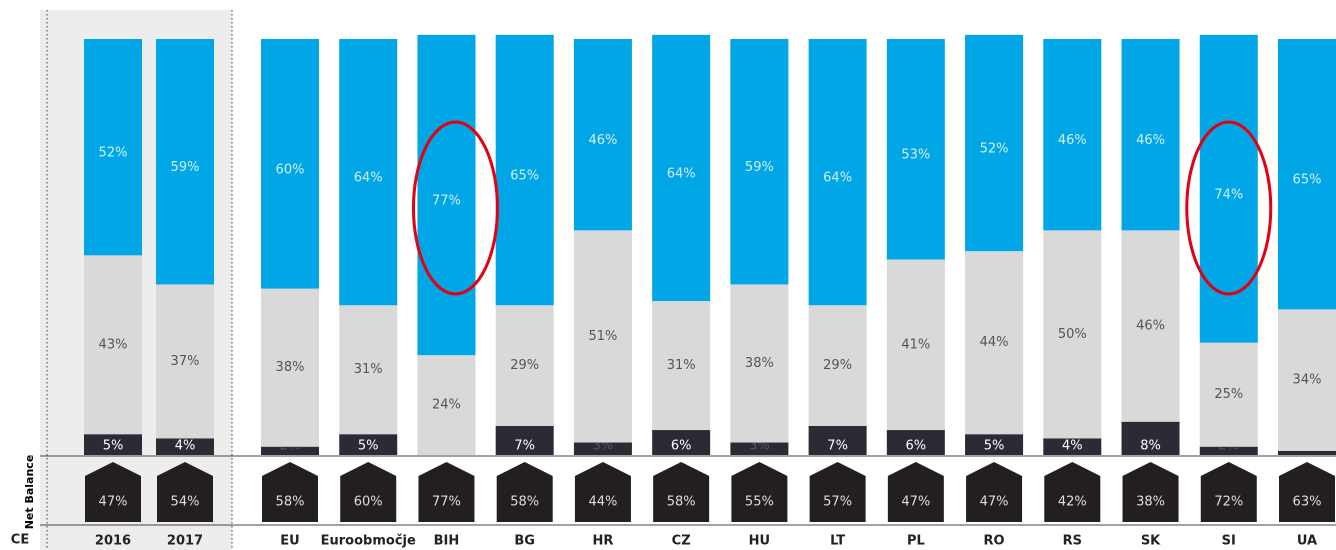 The height and width of the screenshot is (550, 1336). What do you see at coordinates (1150, 502) in the screenshot?
I see `net-balance-label: 38%` at bounding box center [1150, 502].